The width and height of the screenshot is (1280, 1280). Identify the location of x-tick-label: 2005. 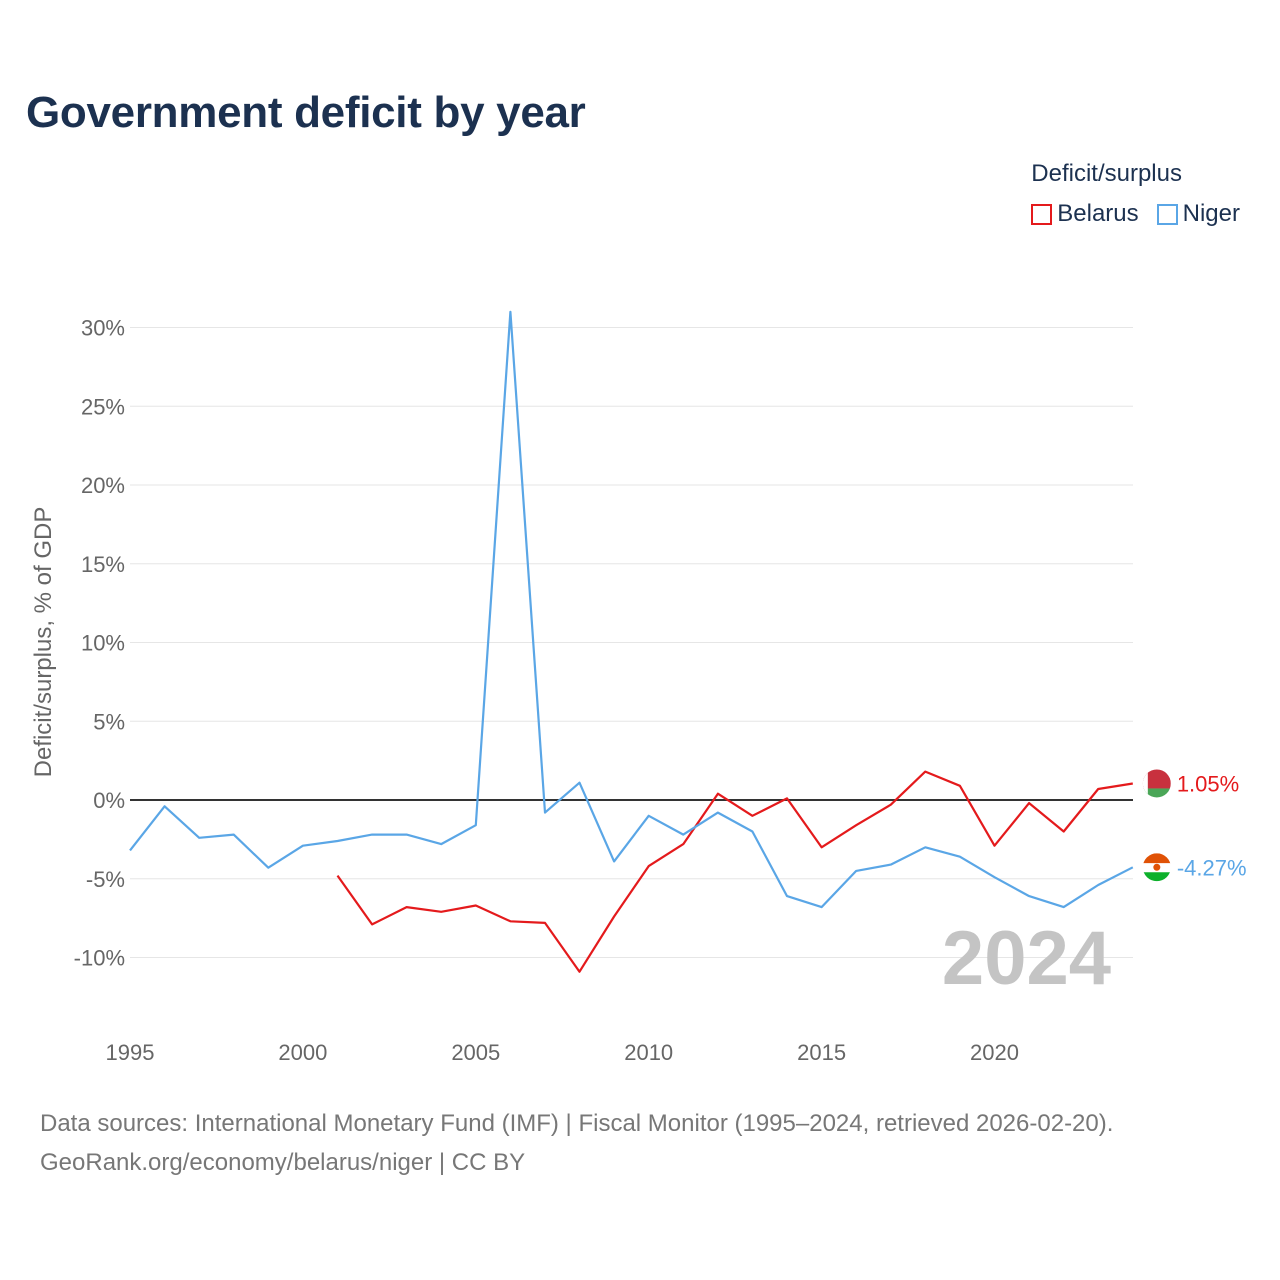
(475, 1052).